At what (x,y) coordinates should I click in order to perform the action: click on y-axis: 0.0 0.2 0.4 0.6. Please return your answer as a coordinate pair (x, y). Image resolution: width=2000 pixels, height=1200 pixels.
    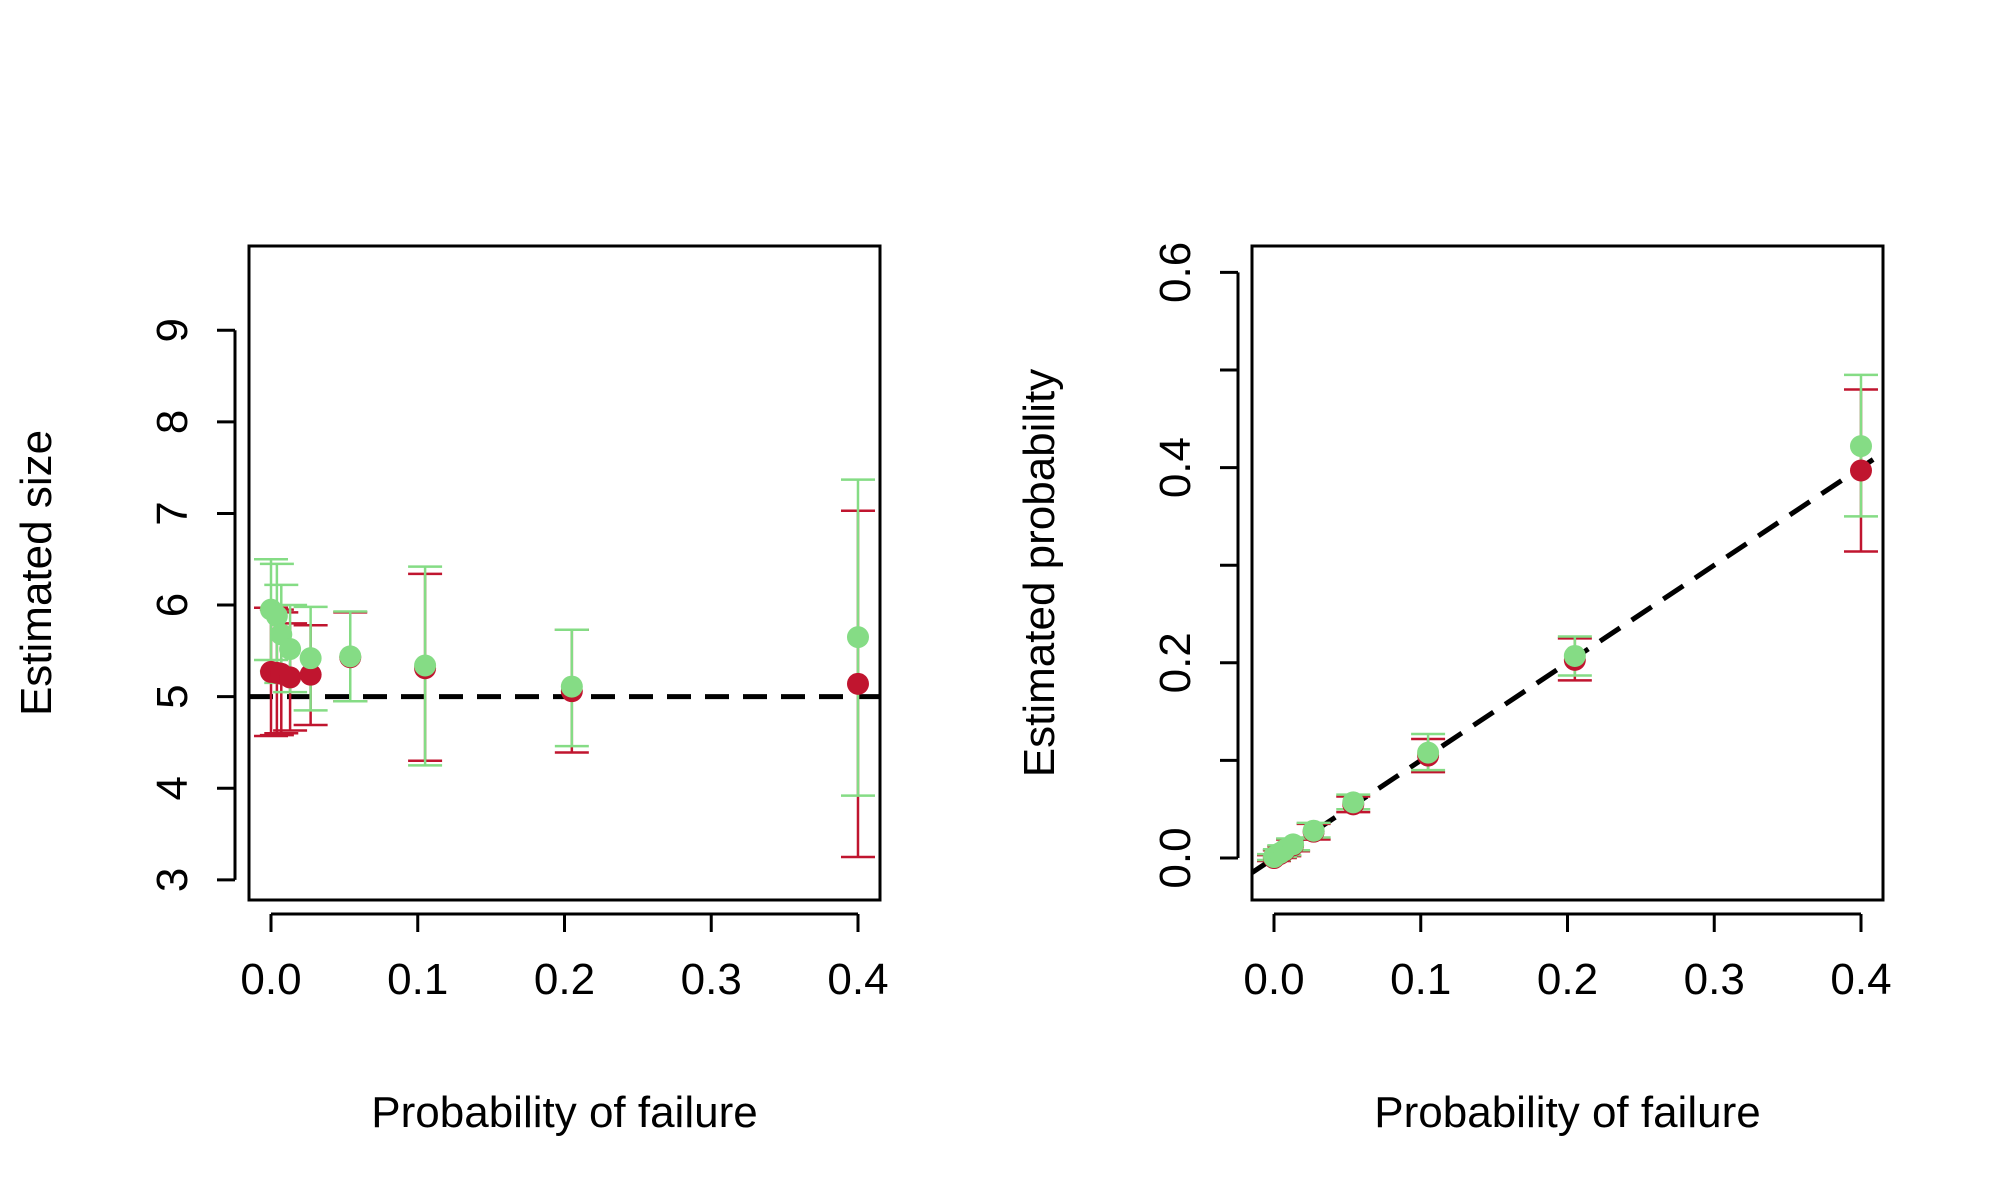
    Looking at the image, I should click on (1195, 565).